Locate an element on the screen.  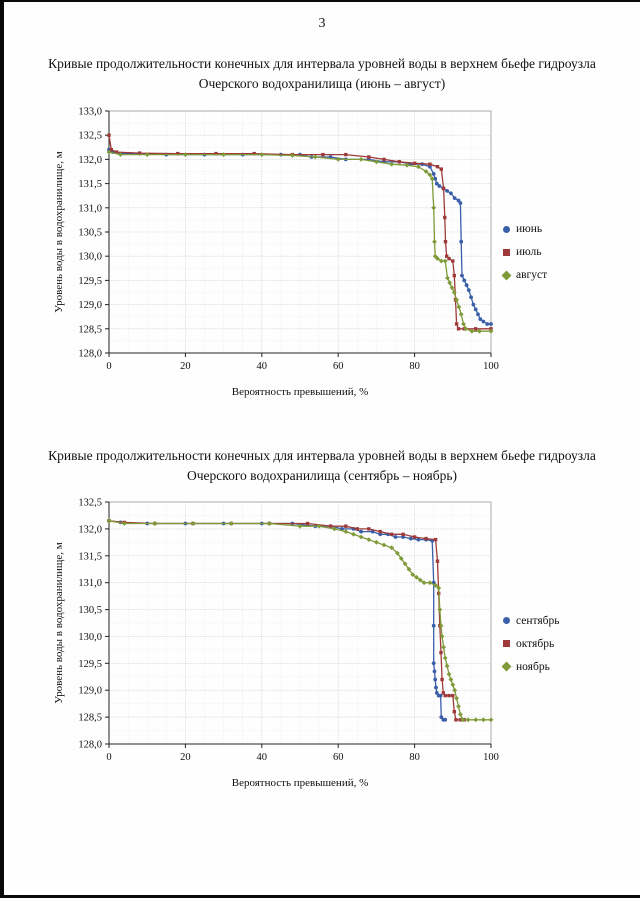
legend-marker-july-icon is located at coordinates (506, 252).